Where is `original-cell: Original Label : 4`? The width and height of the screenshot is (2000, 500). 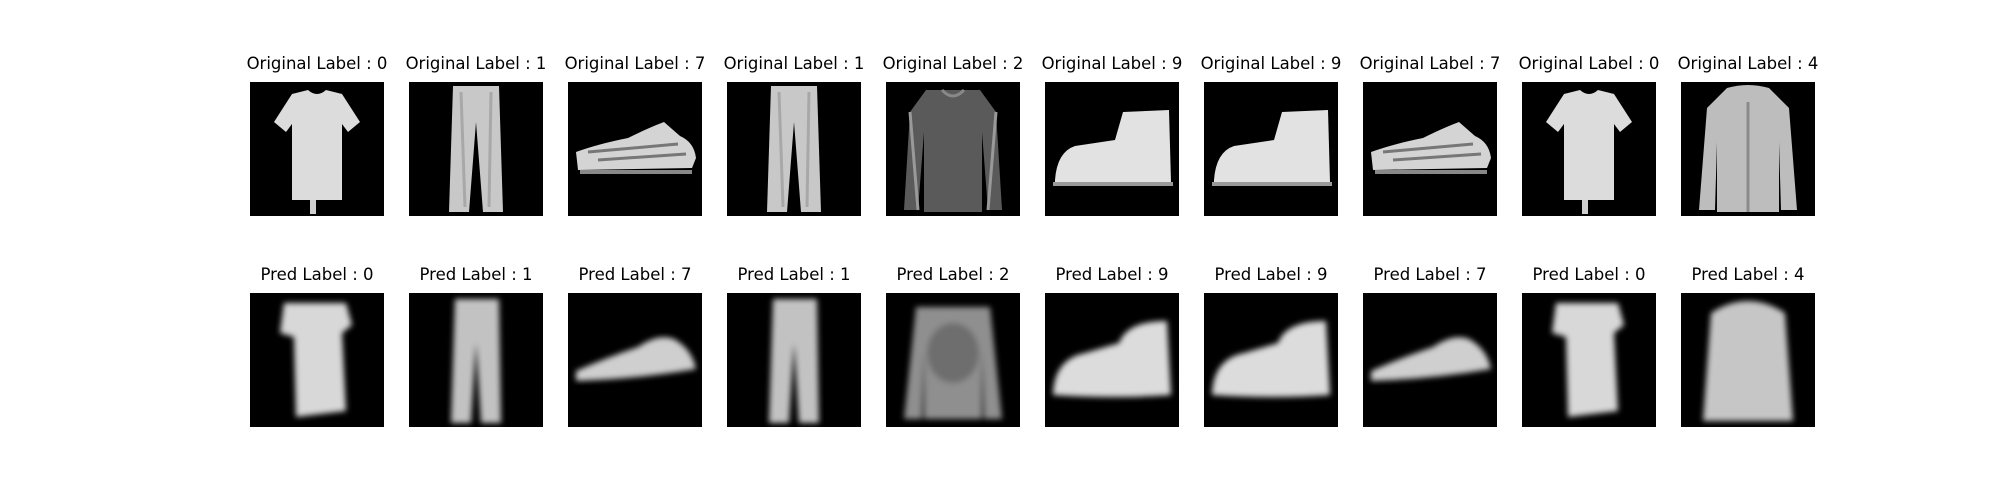 original-cell: Original Label : 4 is located at coordinates (1748, 149).